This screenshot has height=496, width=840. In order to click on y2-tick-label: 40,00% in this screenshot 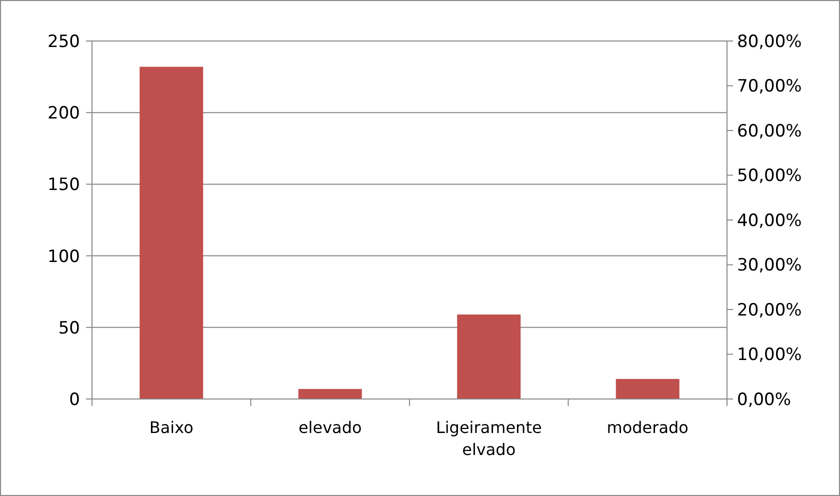, I will do `click(769, 220)`.